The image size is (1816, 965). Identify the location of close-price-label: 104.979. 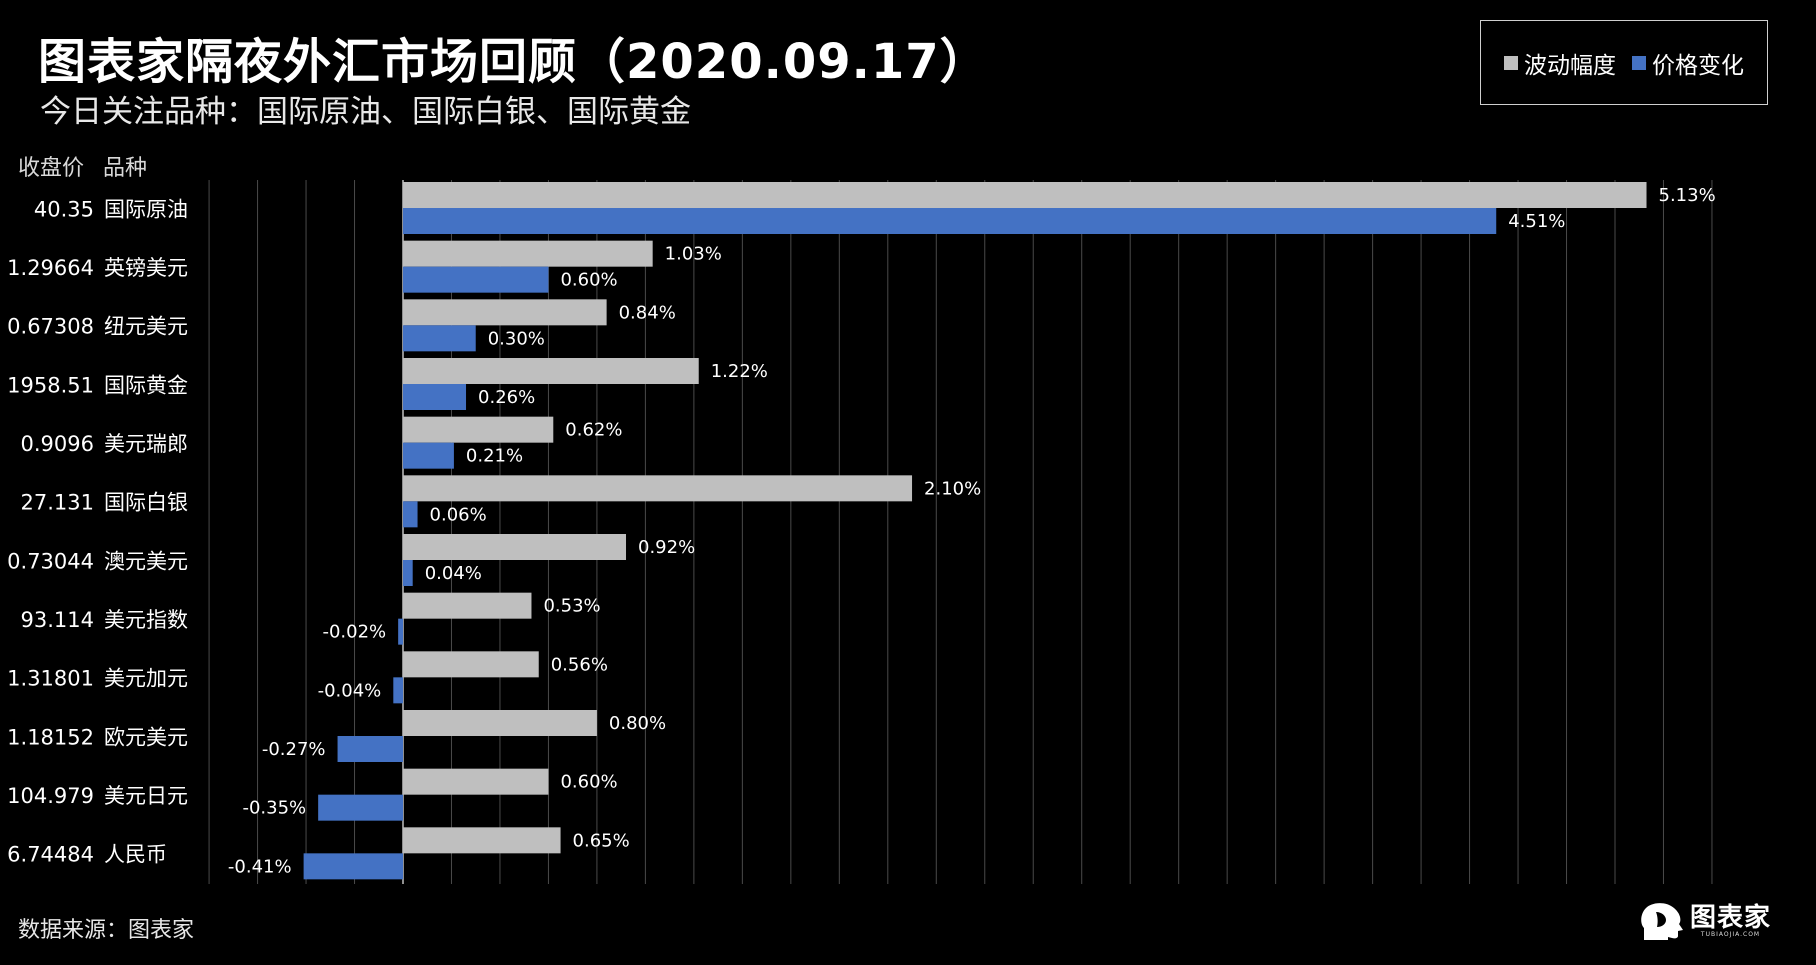
(50, 796).